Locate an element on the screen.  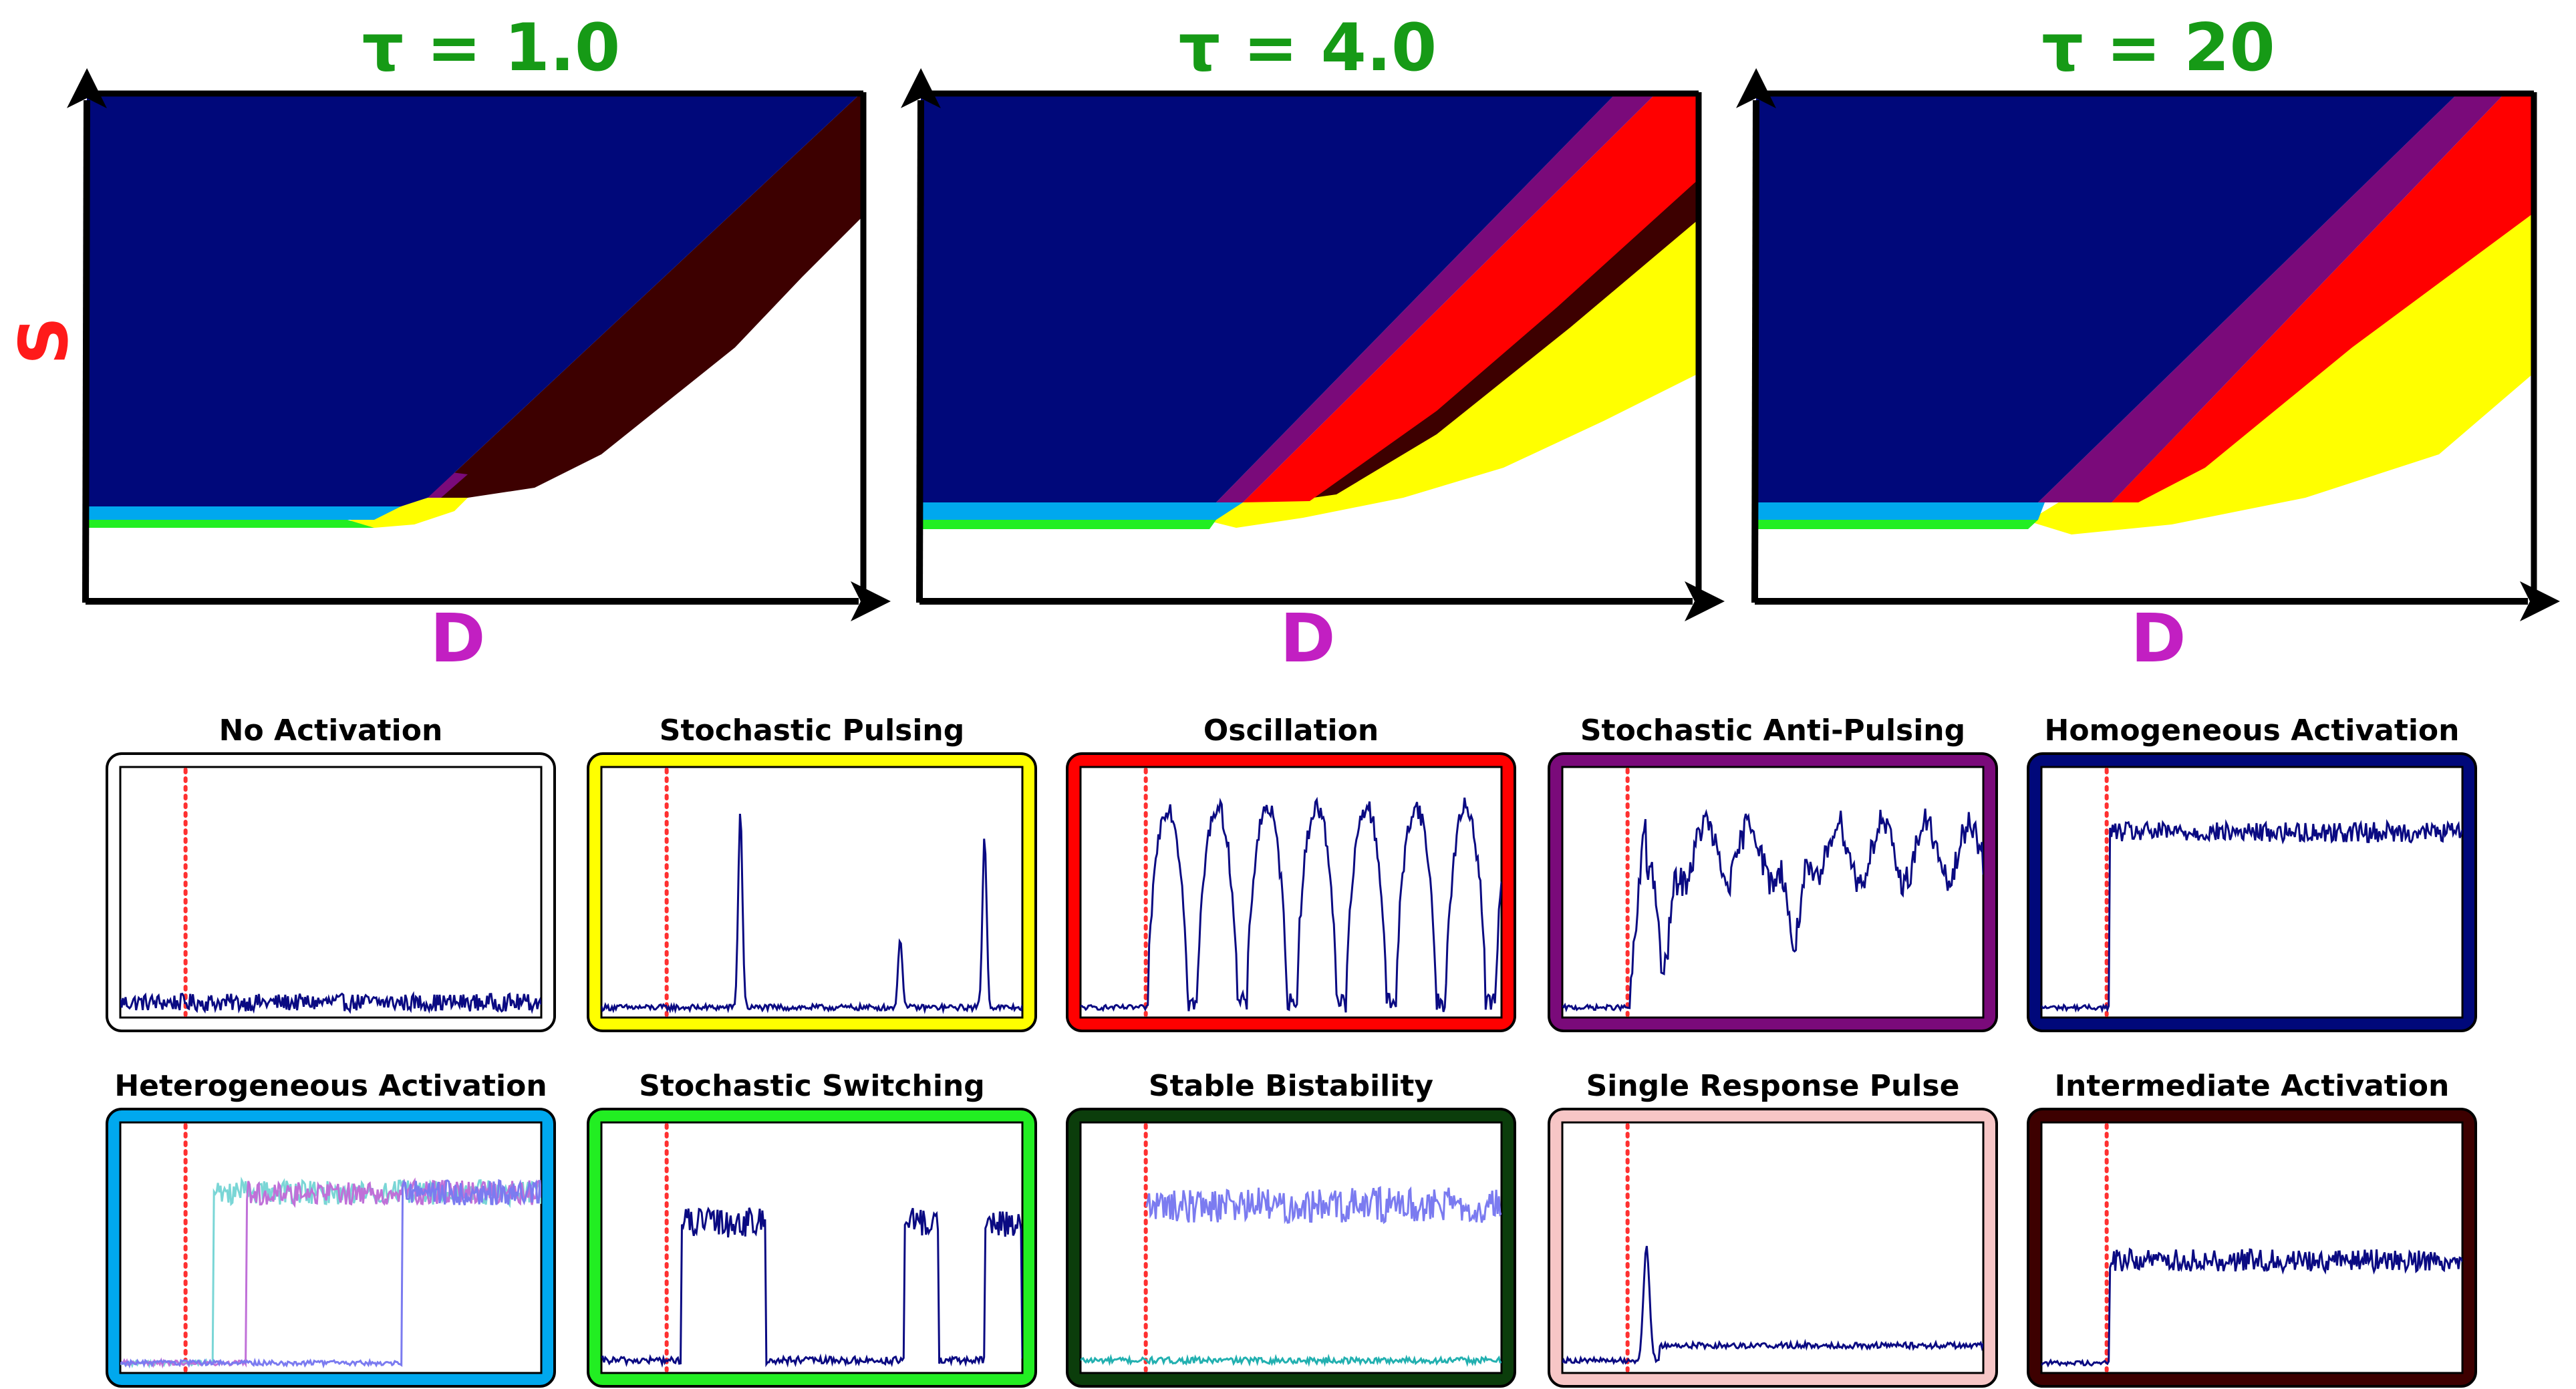
phase-title: τ = 4.0 is located at coordinates (1308, 48).